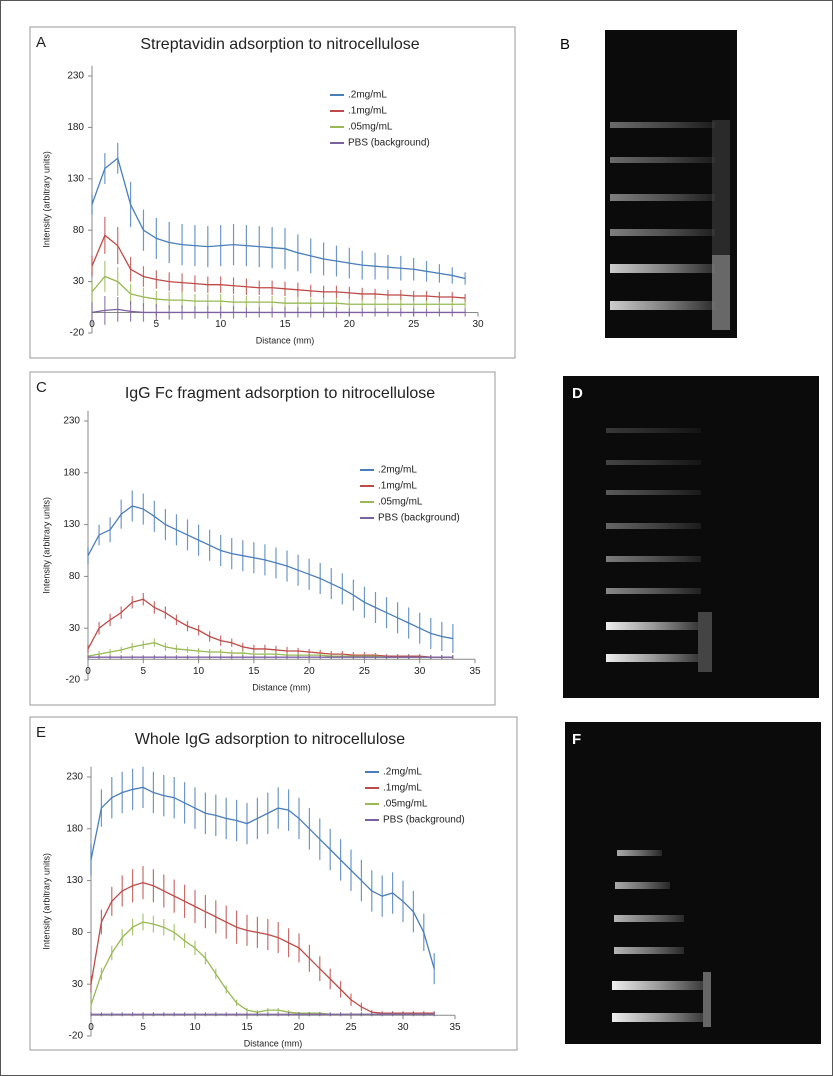  Describe the element at coordinates (670, 225) in the screenshot. I see `image-b-streaks` at that location.